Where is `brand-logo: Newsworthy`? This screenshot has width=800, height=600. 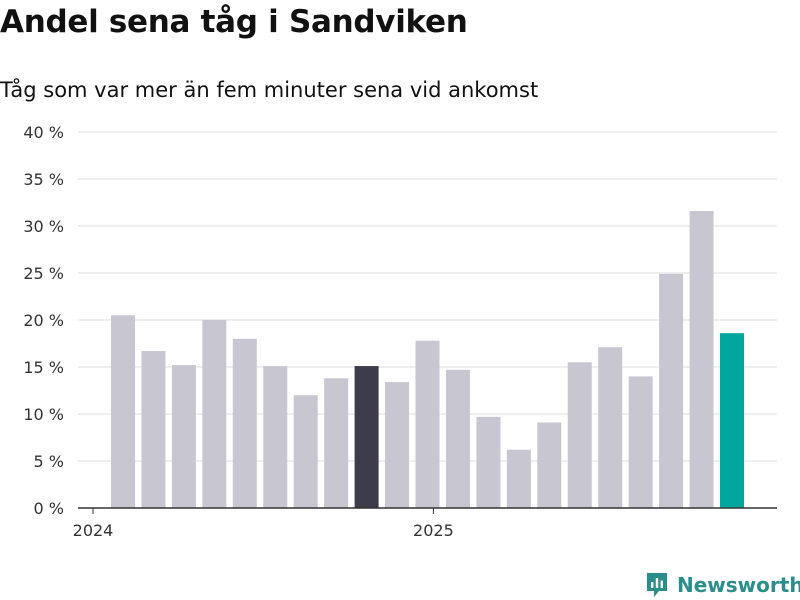 brand-logo: Newsworthy is located at coordinates (722, 585).